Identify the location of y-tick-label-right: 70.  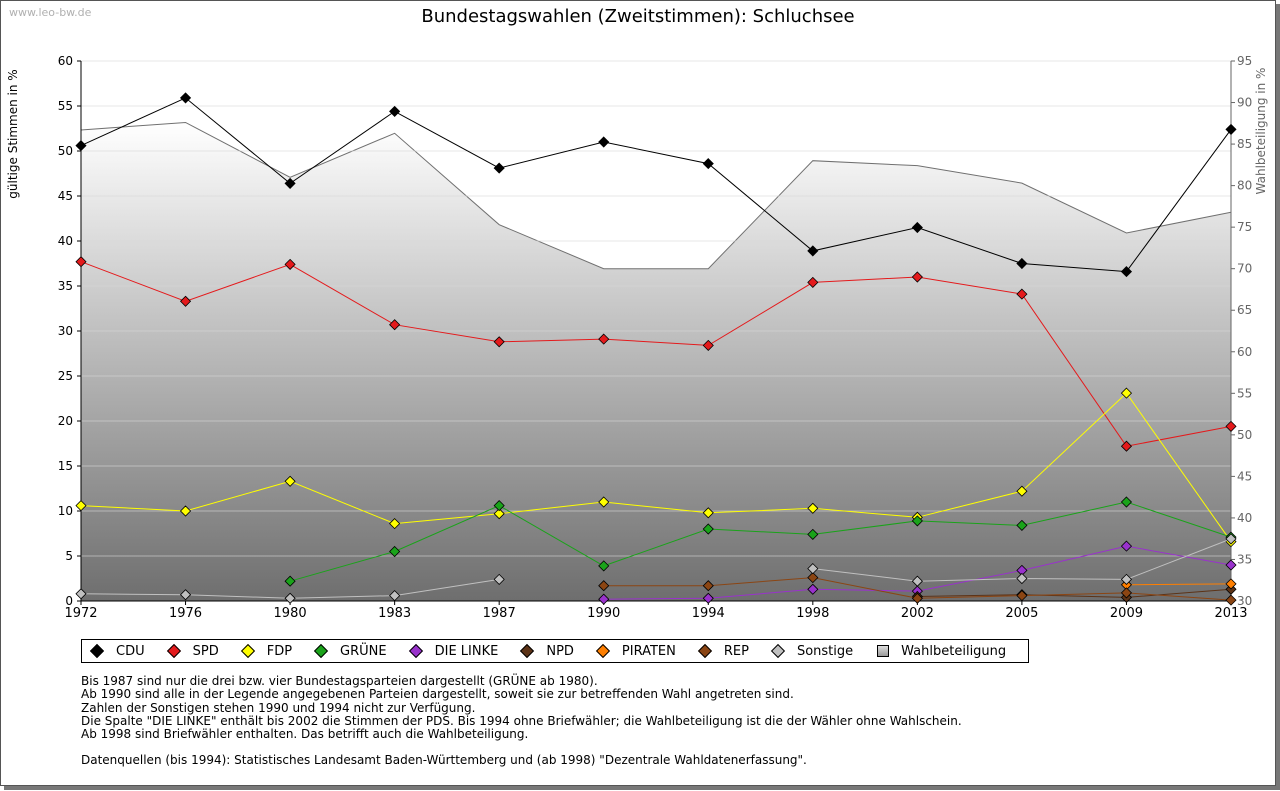
(1244, 269).